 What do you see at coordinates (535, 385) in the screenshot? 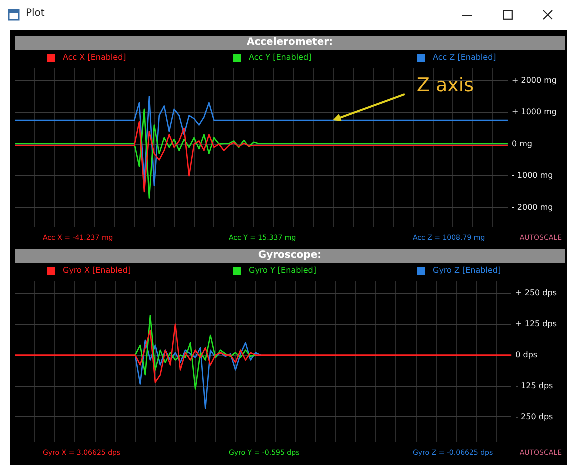
I see `y-tick-label: - 125 dps` at bounding box center [535, 385].